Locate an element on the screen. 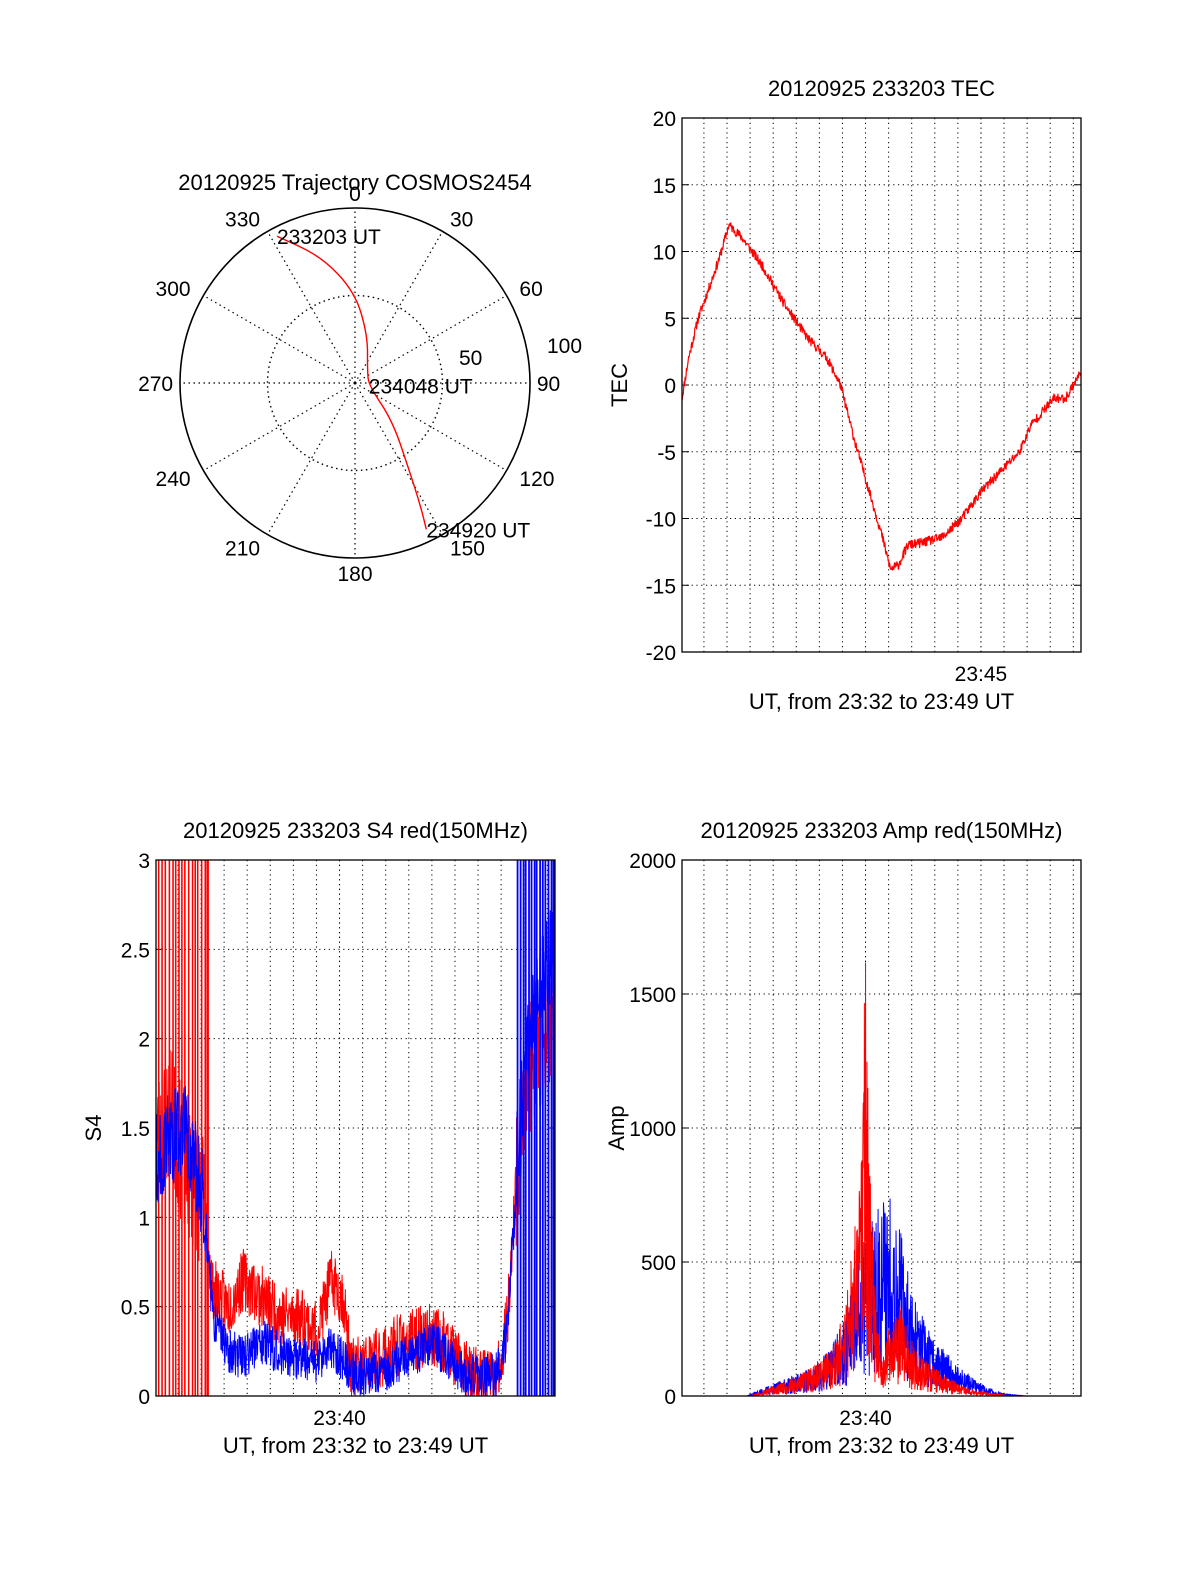 This screenshot has height=1575, width=1200. polar-grid-circle is located at coordinates (355, 383).